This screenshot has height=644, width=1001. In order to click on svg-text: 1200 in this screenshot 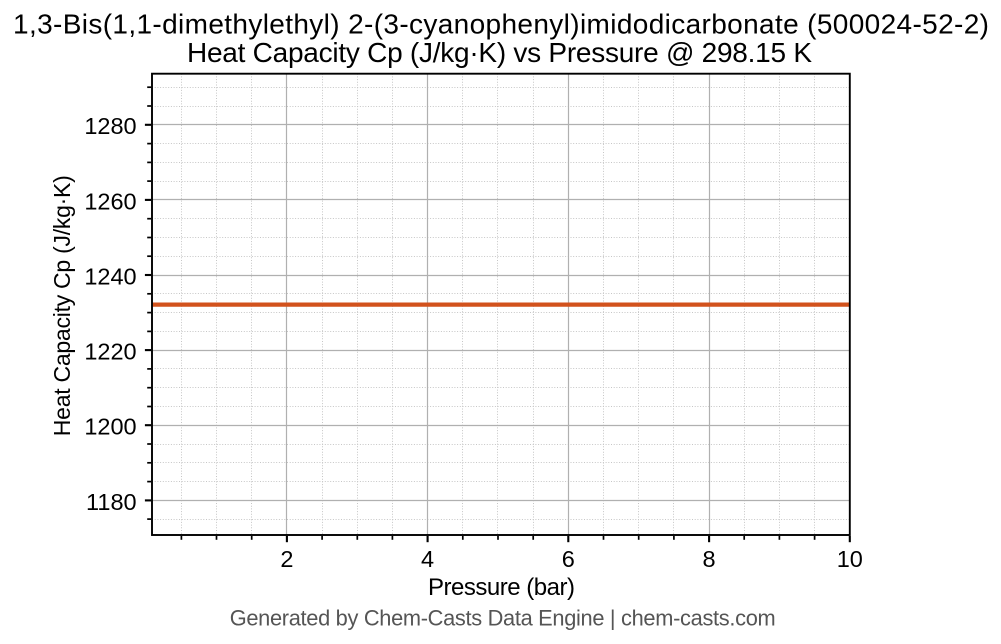, I will do `click(110, 427)`.